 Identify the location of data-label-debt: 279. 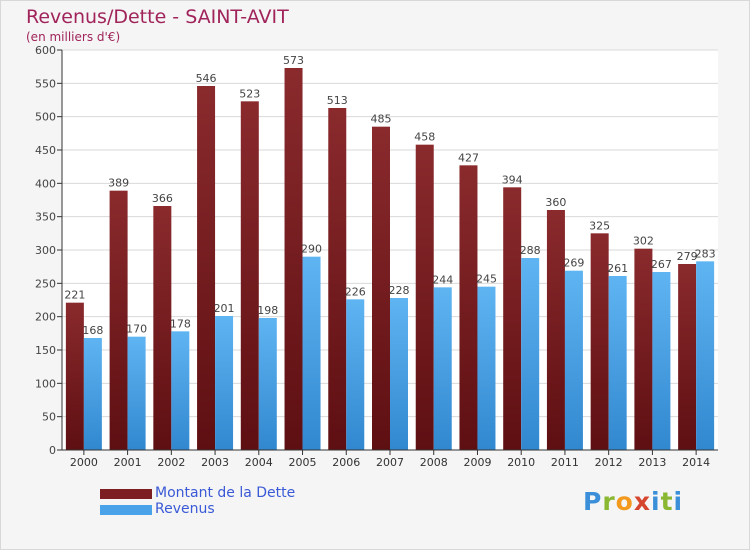
(687, 256).